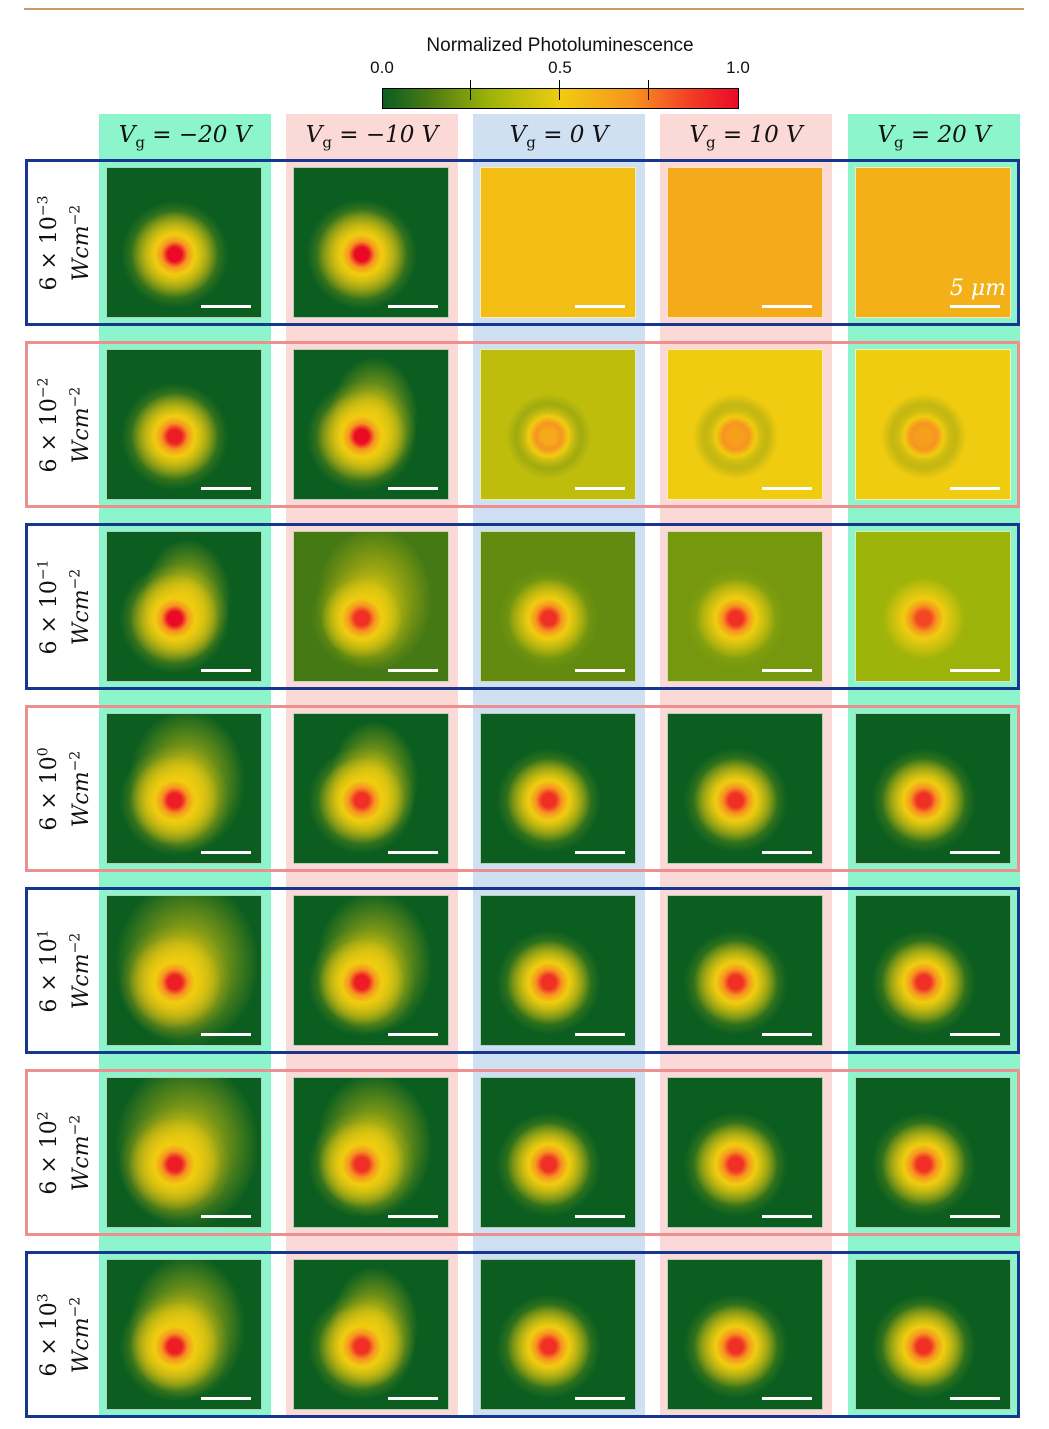  What do you see at coordinates (738, 67) in the screenshot?
I see `colorbar-label-max: 1.0` at bounding box center [738, 67].